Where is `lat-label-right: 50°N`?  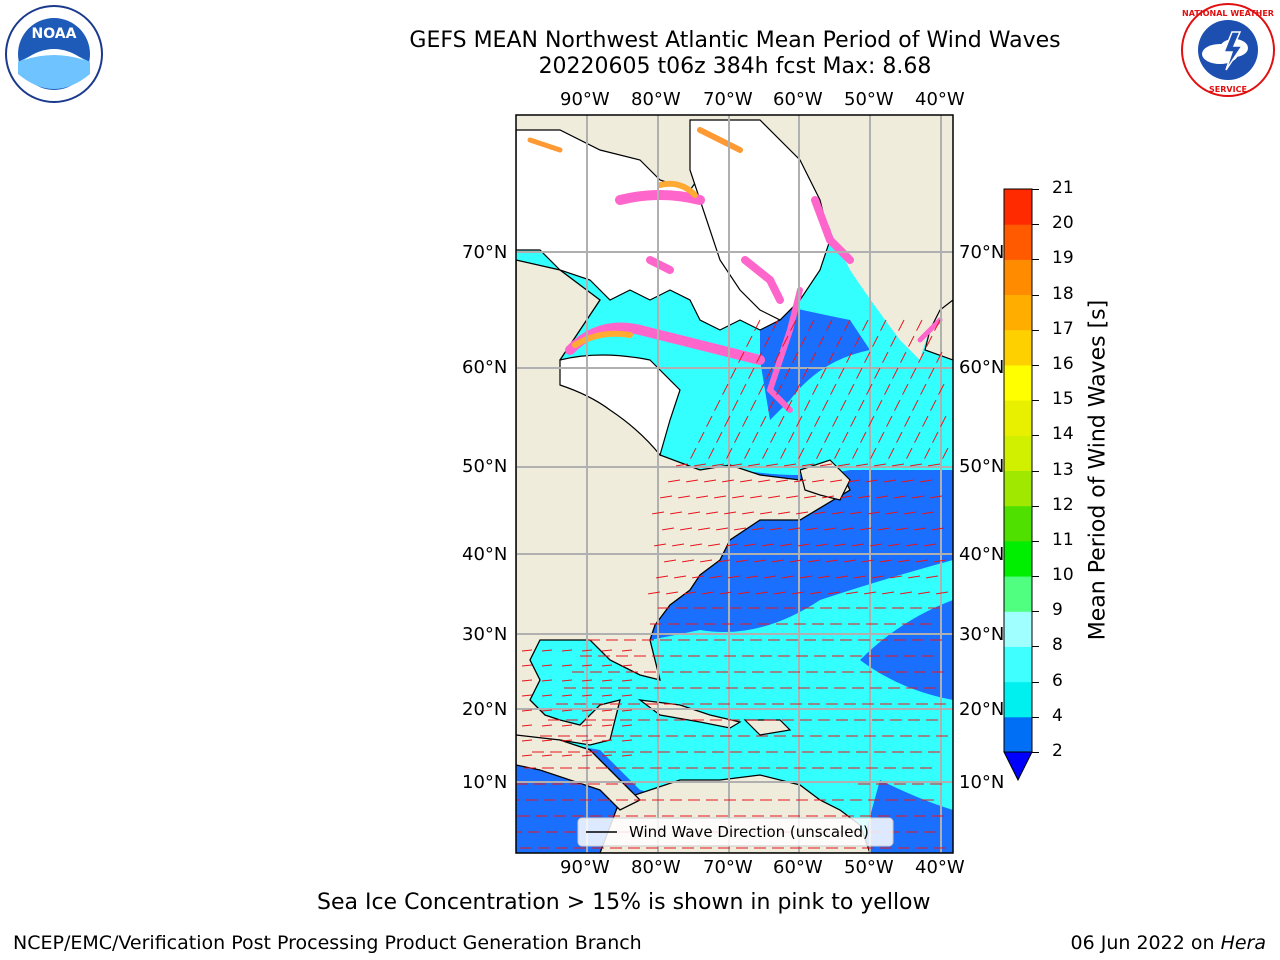 lat-label-right: 50°N is located at coordinates (982, 466).